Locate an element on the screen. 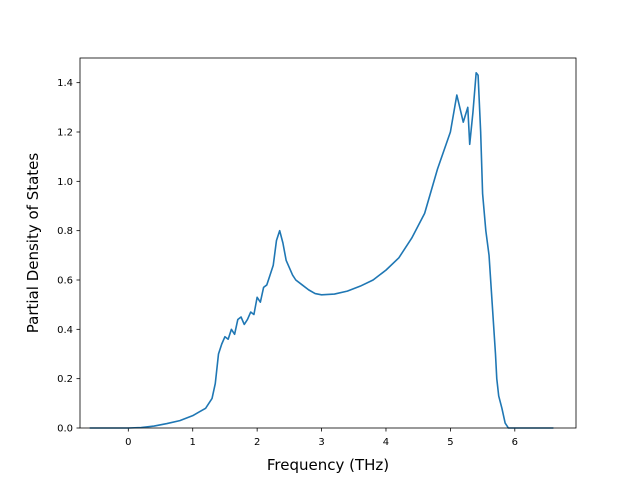 This screenshot has height=480, width=640. y-axis-label: Partial Density of States is located at coordinates (33, 243).